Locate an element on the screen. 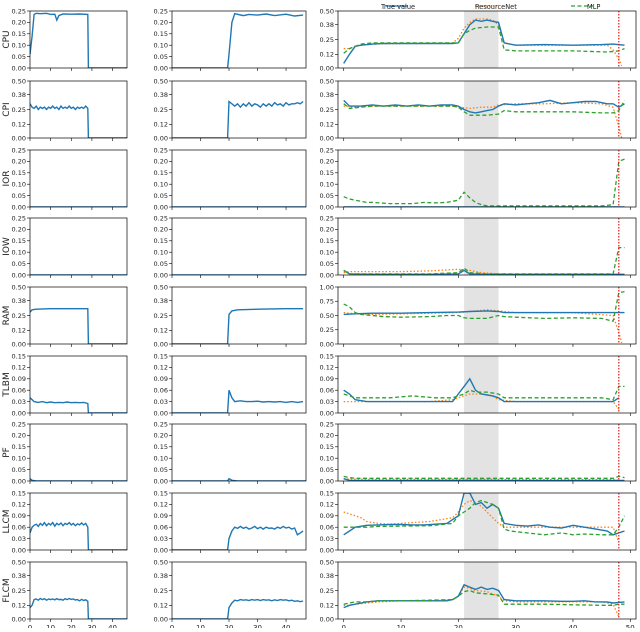 This screenshot has width=640, height=632. subplot-cpi-3: 0.00 0.12 0.25 0.38 0.50 is located at coordinates (478, 109).